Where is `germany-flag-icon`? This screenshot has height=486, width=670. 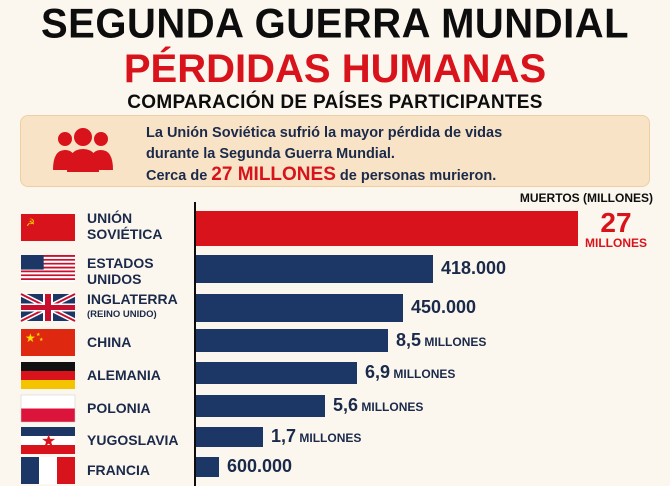
germany-flag-icon is located at coordinates (48, 375).